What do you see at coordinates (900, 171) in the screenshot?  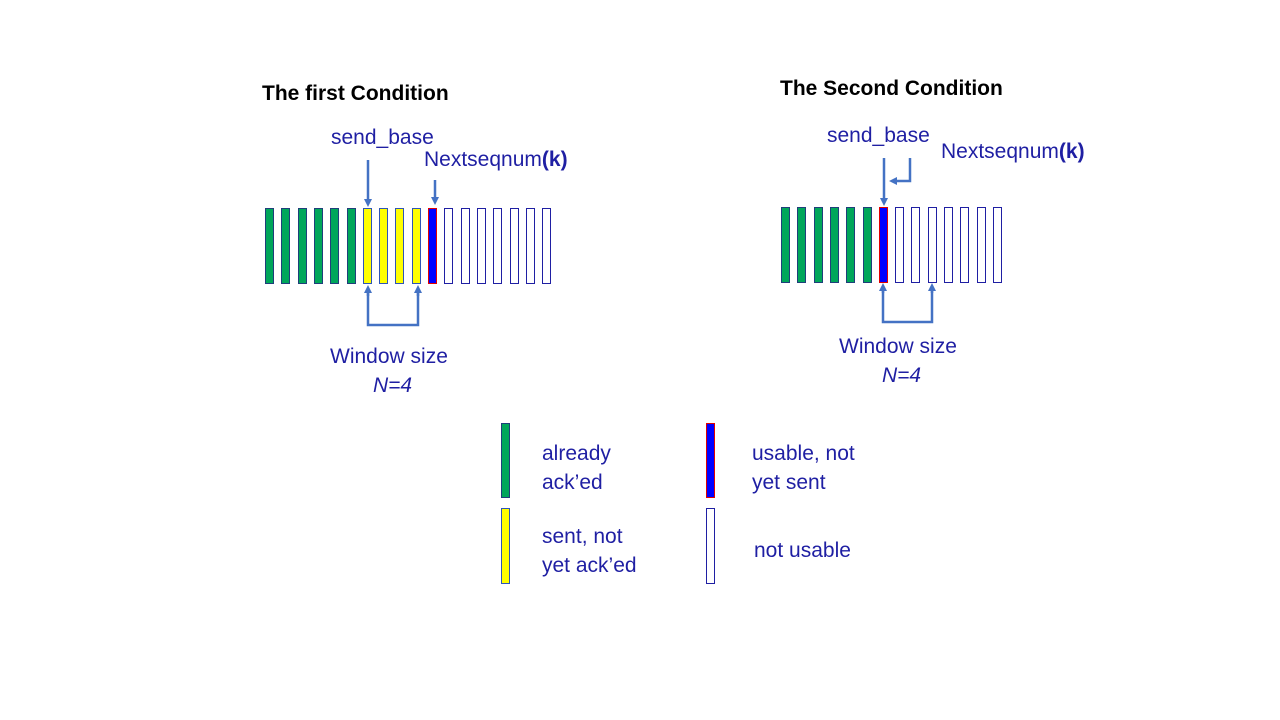 I see `right-nextseqnum-arrow` at bounding box center [900, 171].